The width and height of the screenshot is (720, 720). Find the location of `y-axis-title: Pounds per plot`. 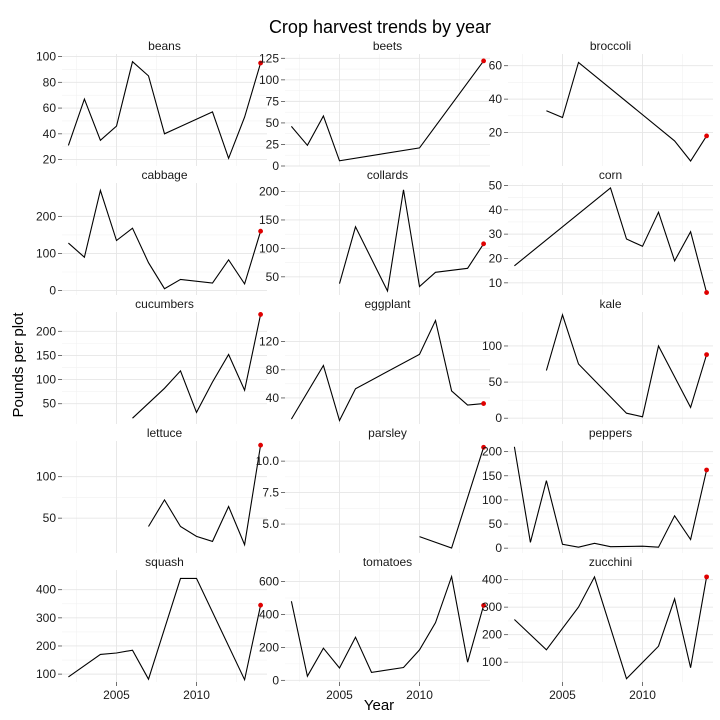

y-axis-title: Pounds per plot is located at coordinates (18, 365).